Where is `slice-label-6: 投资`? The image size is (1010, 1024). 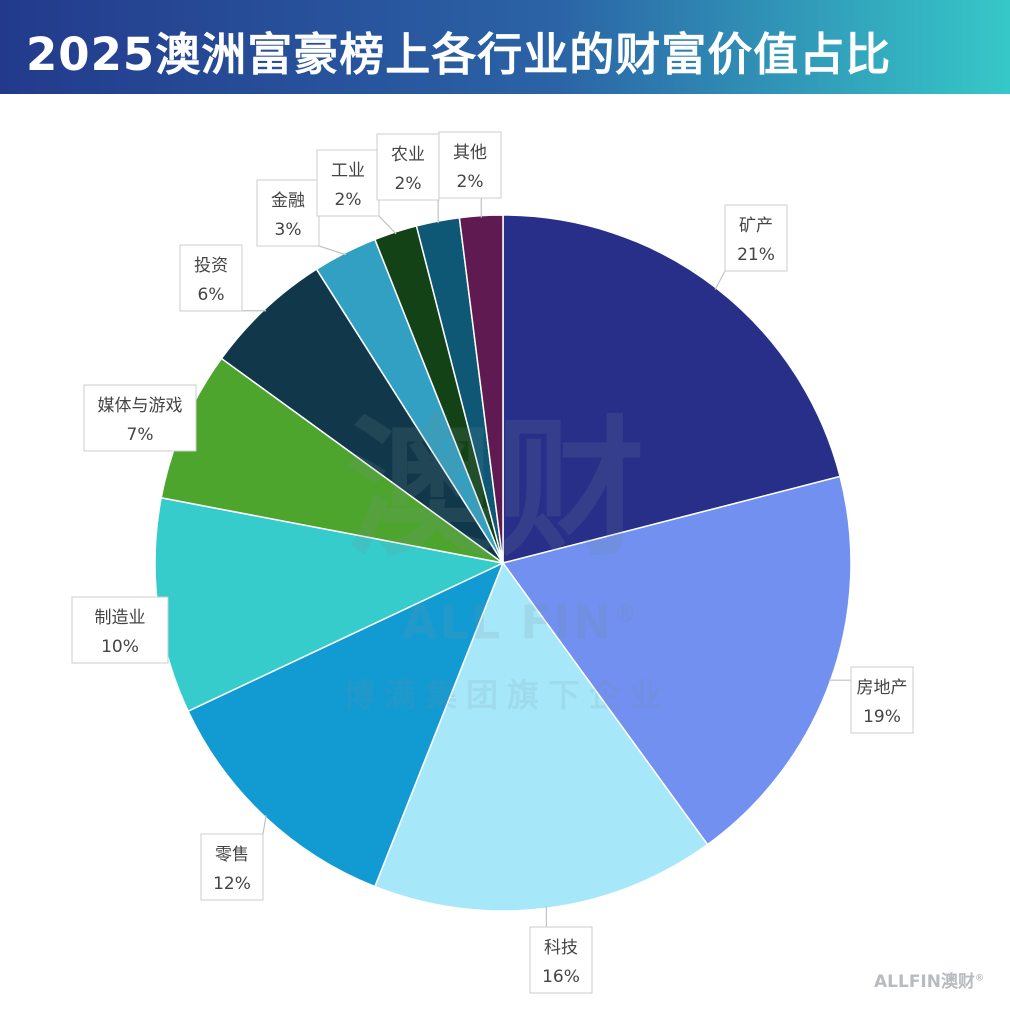
slice-label-6: 投资 is located at coordinates (211, 266).